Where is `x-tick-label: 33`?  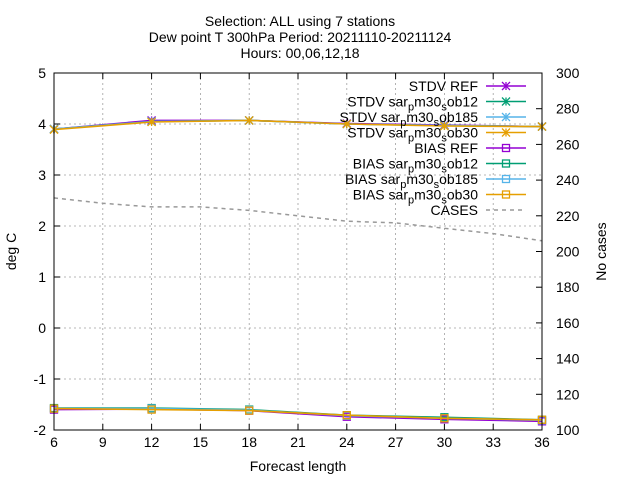
x-tick-label: 33 is located at coordinates (493, 442).